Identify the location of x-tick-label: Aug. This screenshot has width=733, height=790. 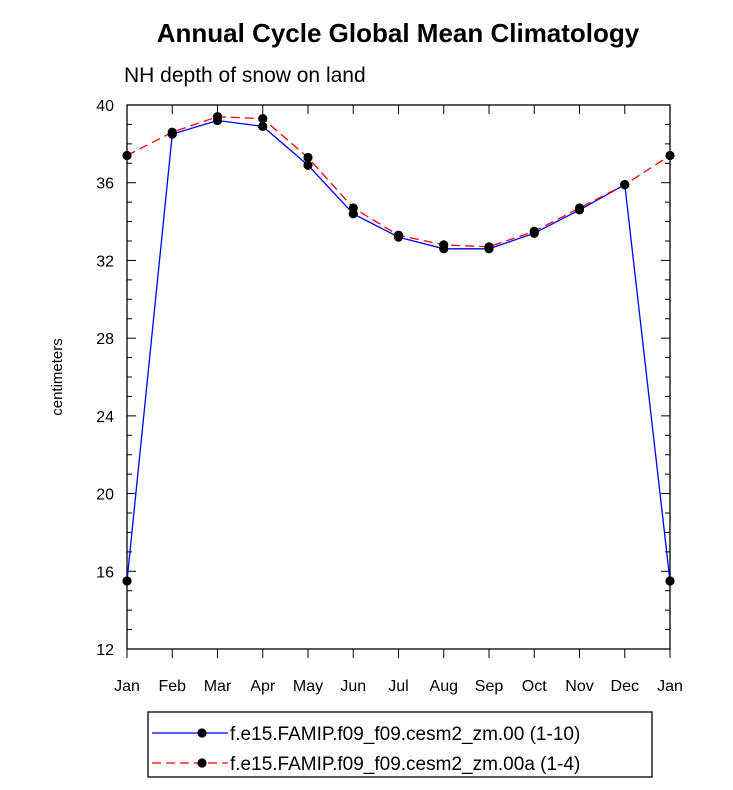
(444, 686).